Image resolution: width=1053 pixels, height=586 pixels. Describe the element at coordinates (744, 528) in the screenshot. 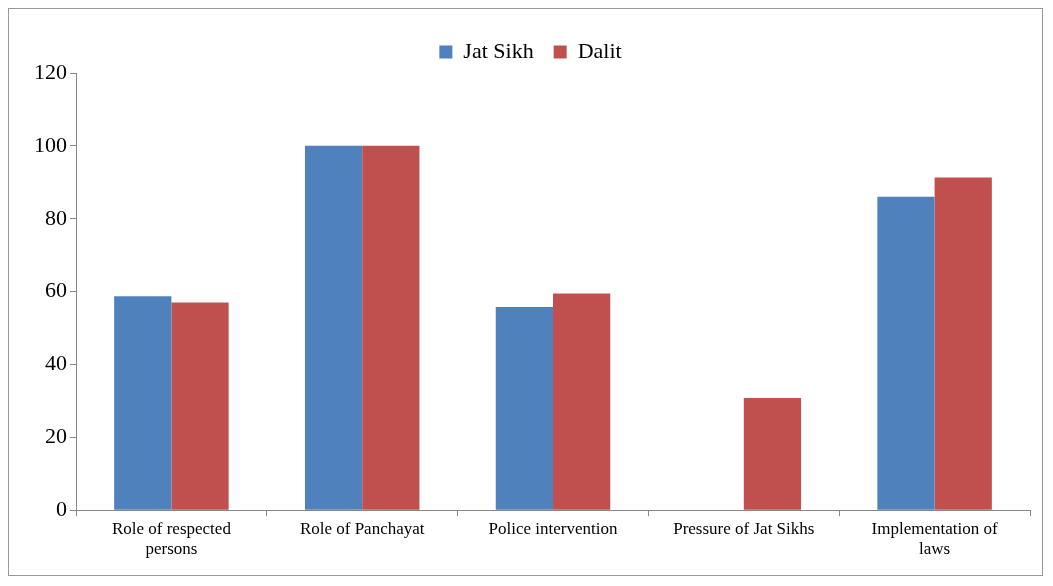

I see `x-tick-label: Pressure of Jat Sikhs` at that location.